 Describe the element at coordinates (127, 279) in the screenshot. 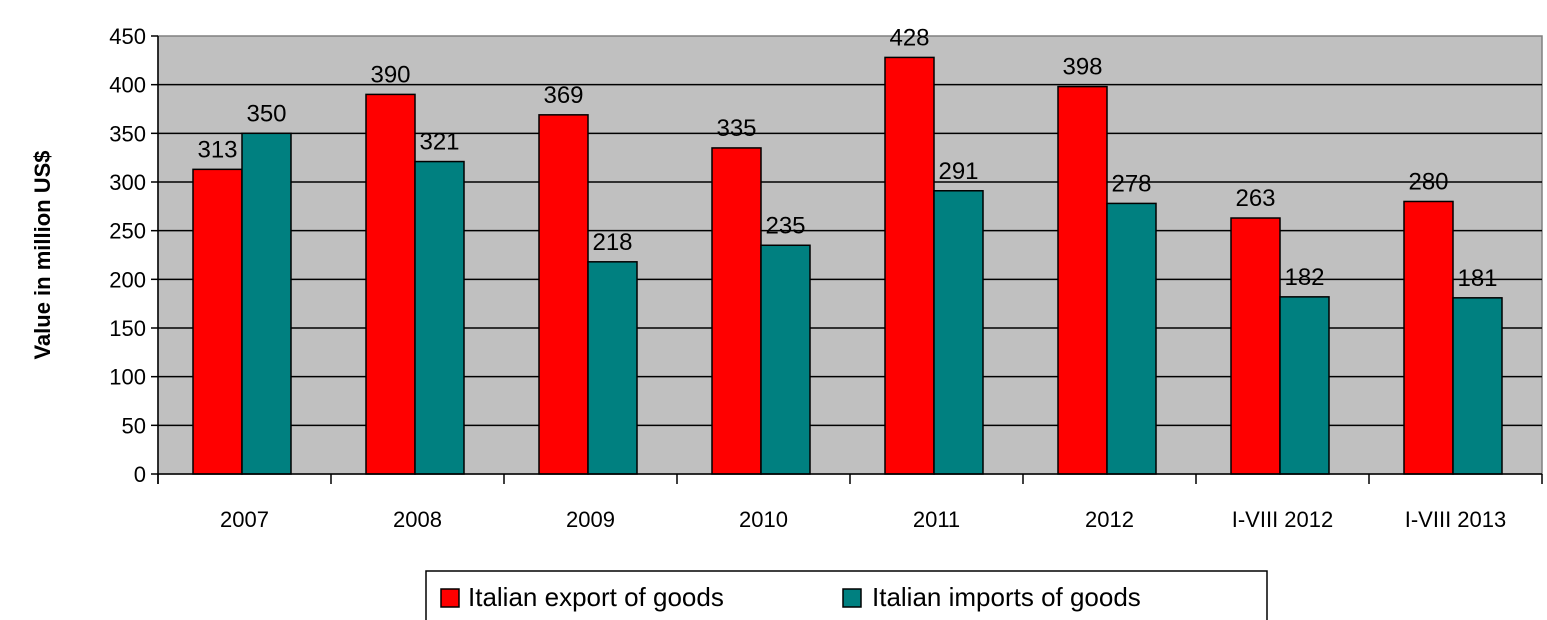

I see `y-tick-label: 200` at that location.